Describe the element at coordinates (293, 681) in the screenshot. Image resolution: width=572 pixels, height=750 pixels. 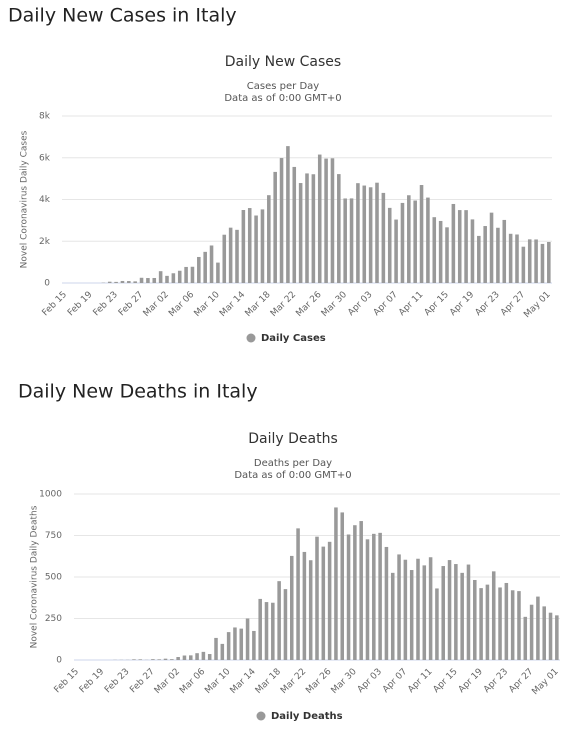
I see `x-tick-label: Mar 22` at that location.